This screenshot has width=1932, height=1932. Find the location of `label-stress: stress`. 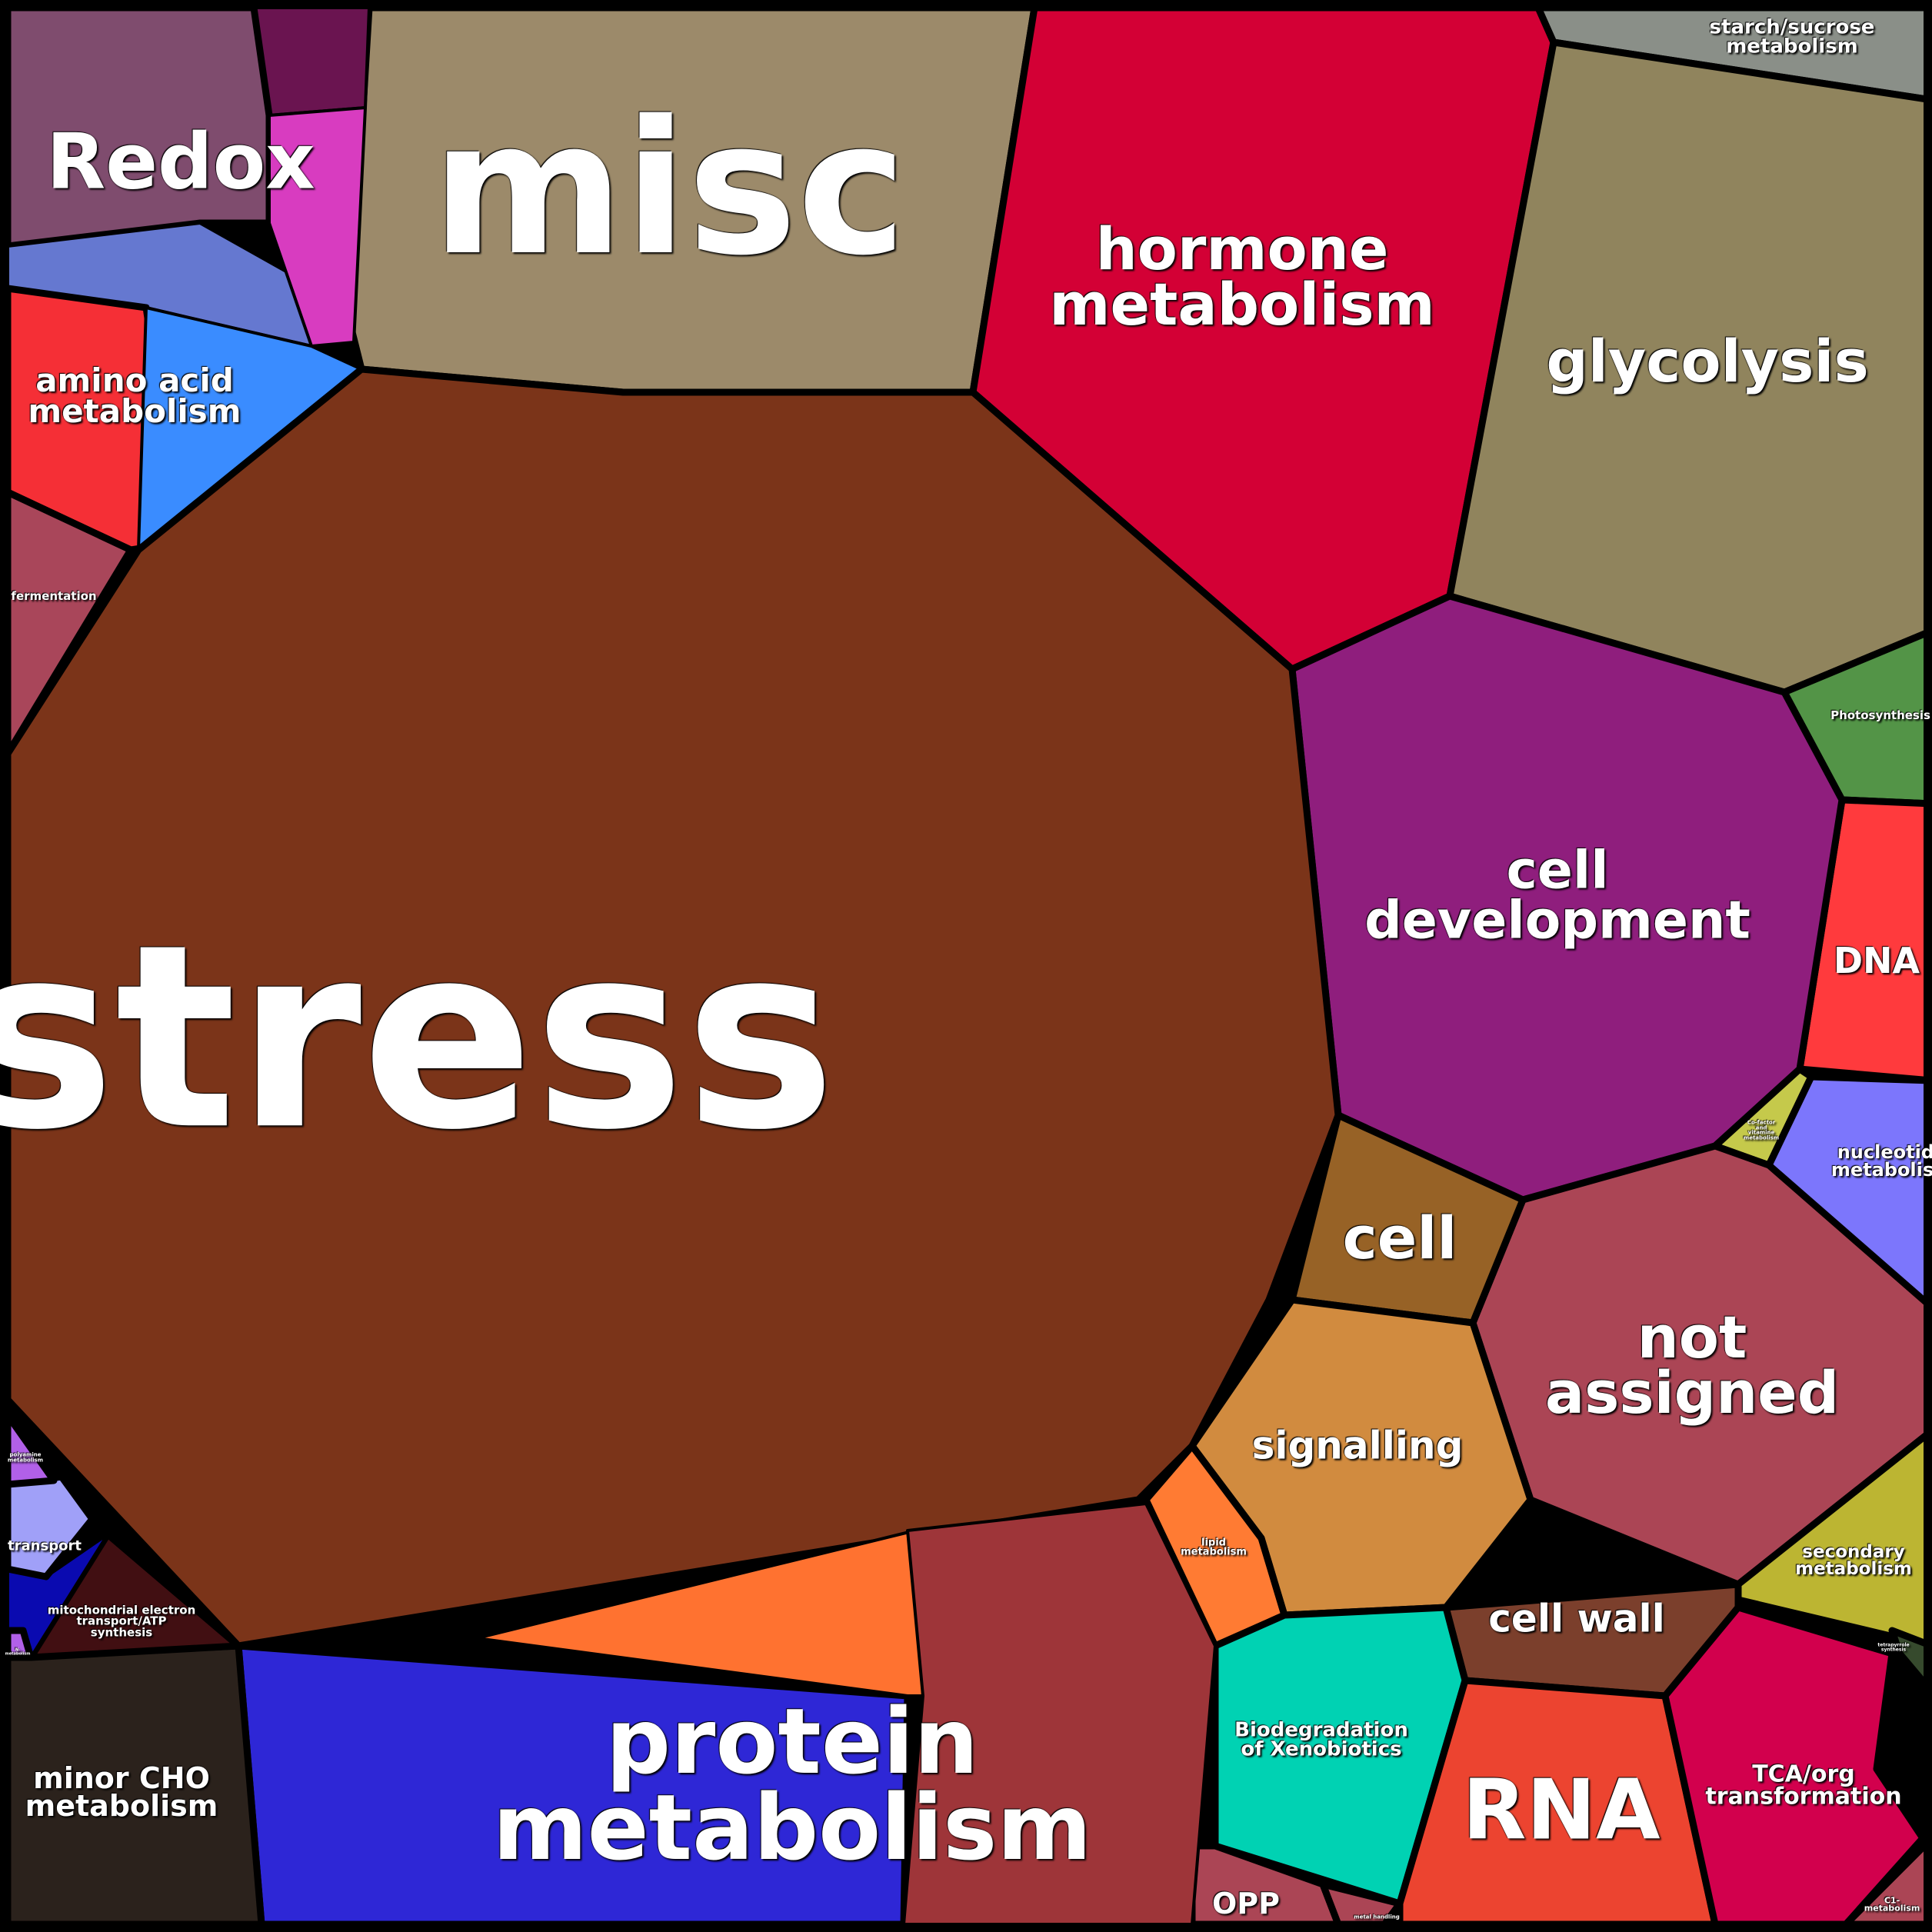

label-stress: stress is located at coordinates (418, 1038).